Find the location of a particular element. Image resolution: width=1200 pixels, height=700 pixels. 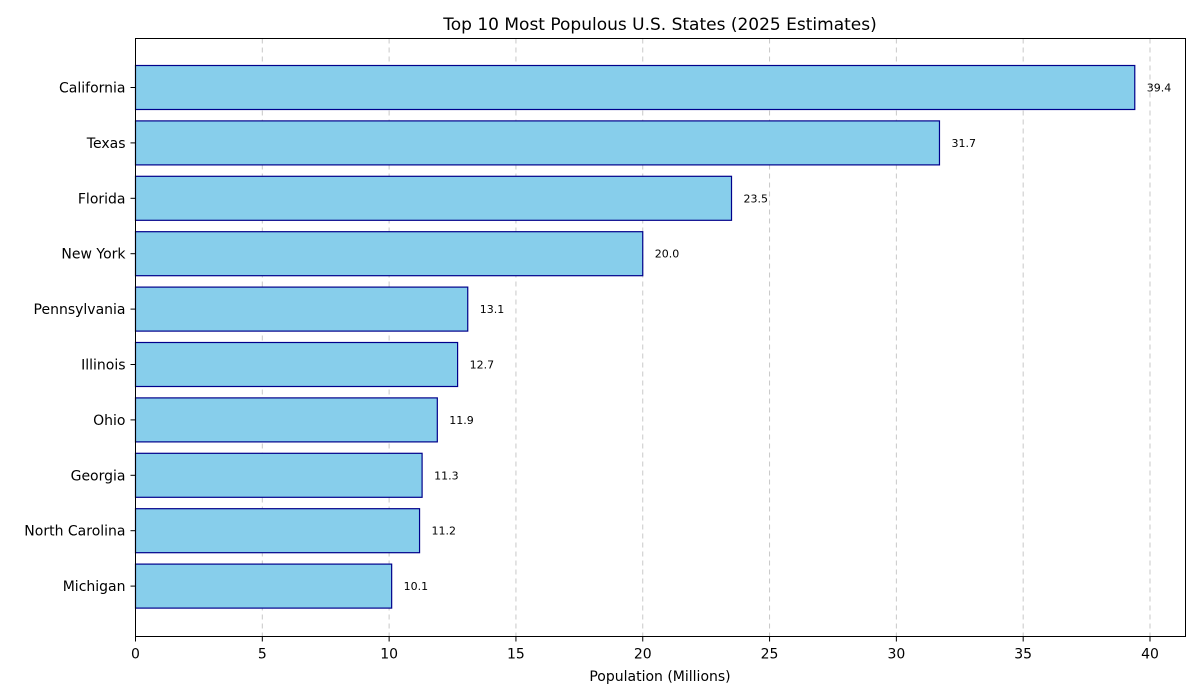

bar-ohio is located at coordinates (286, 420).